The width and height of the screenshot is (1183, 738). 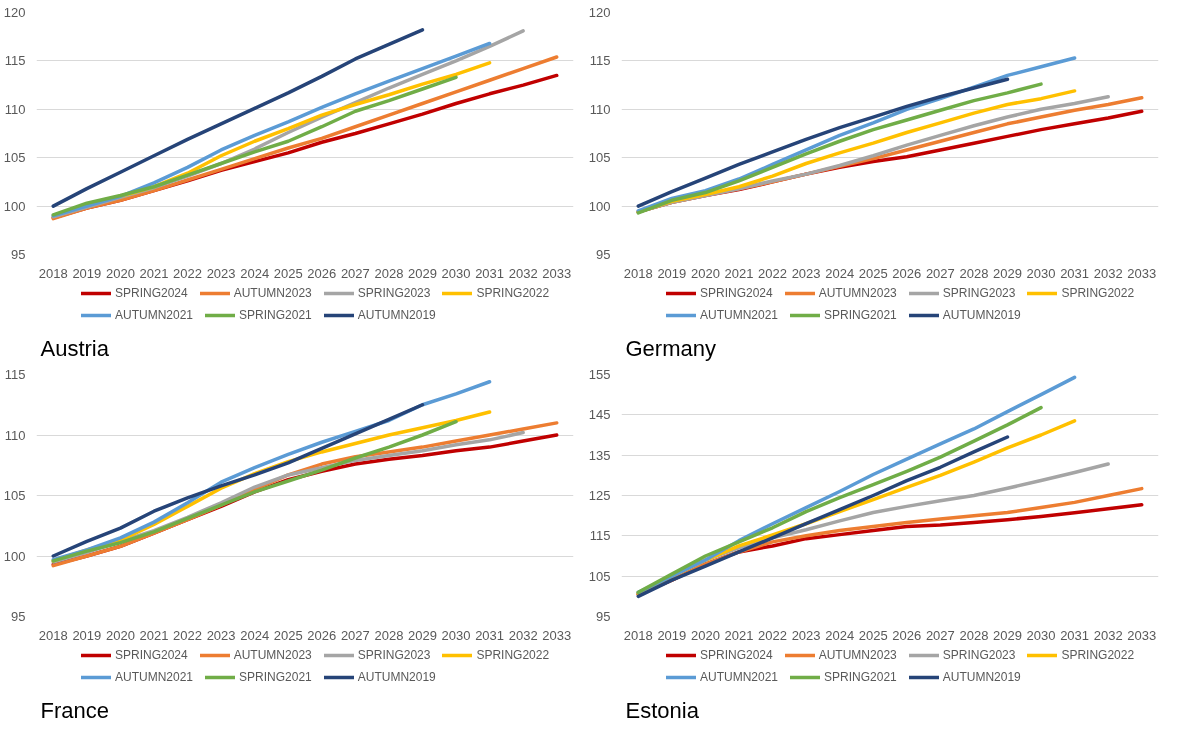 What do you see at coordinates (670, 348) in the screenshot?
I see `text: Germany` at bounding box center [670, 348].